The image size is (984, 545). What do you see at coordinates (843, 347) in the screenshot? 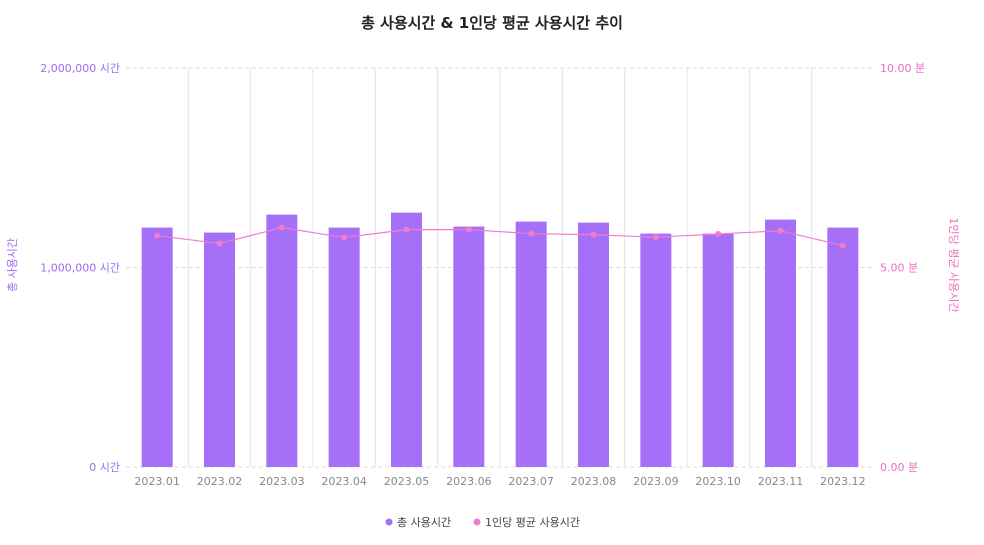
I see `bar-2023.12` at bounding box center [843, 347].